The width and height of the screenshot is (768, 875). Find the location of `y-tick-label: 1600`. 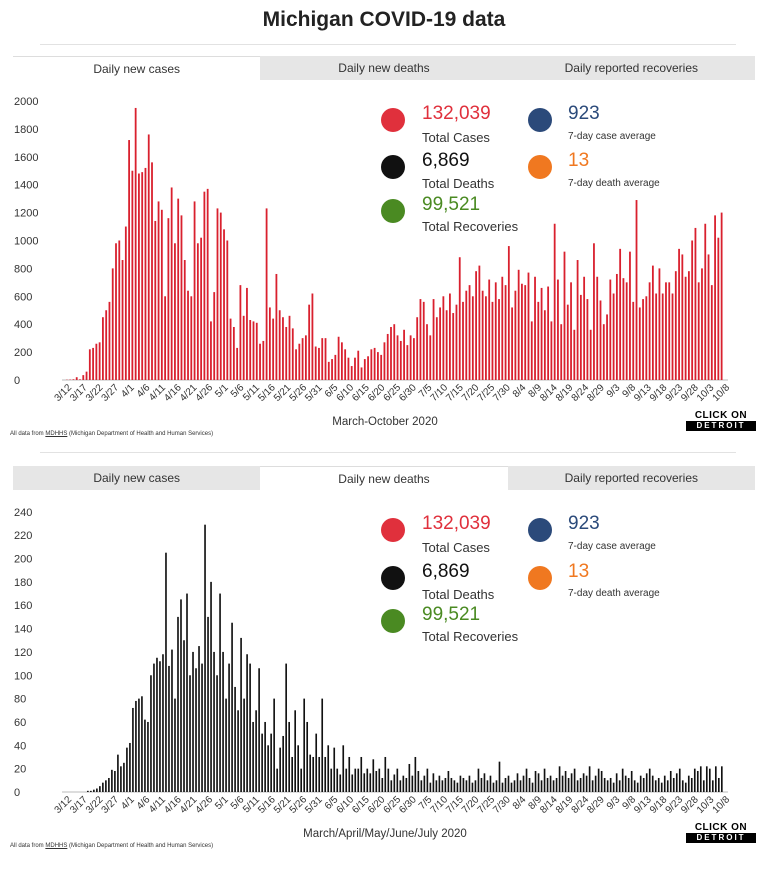

y-tick-label: 1600 is located at coordinates (26, 158).